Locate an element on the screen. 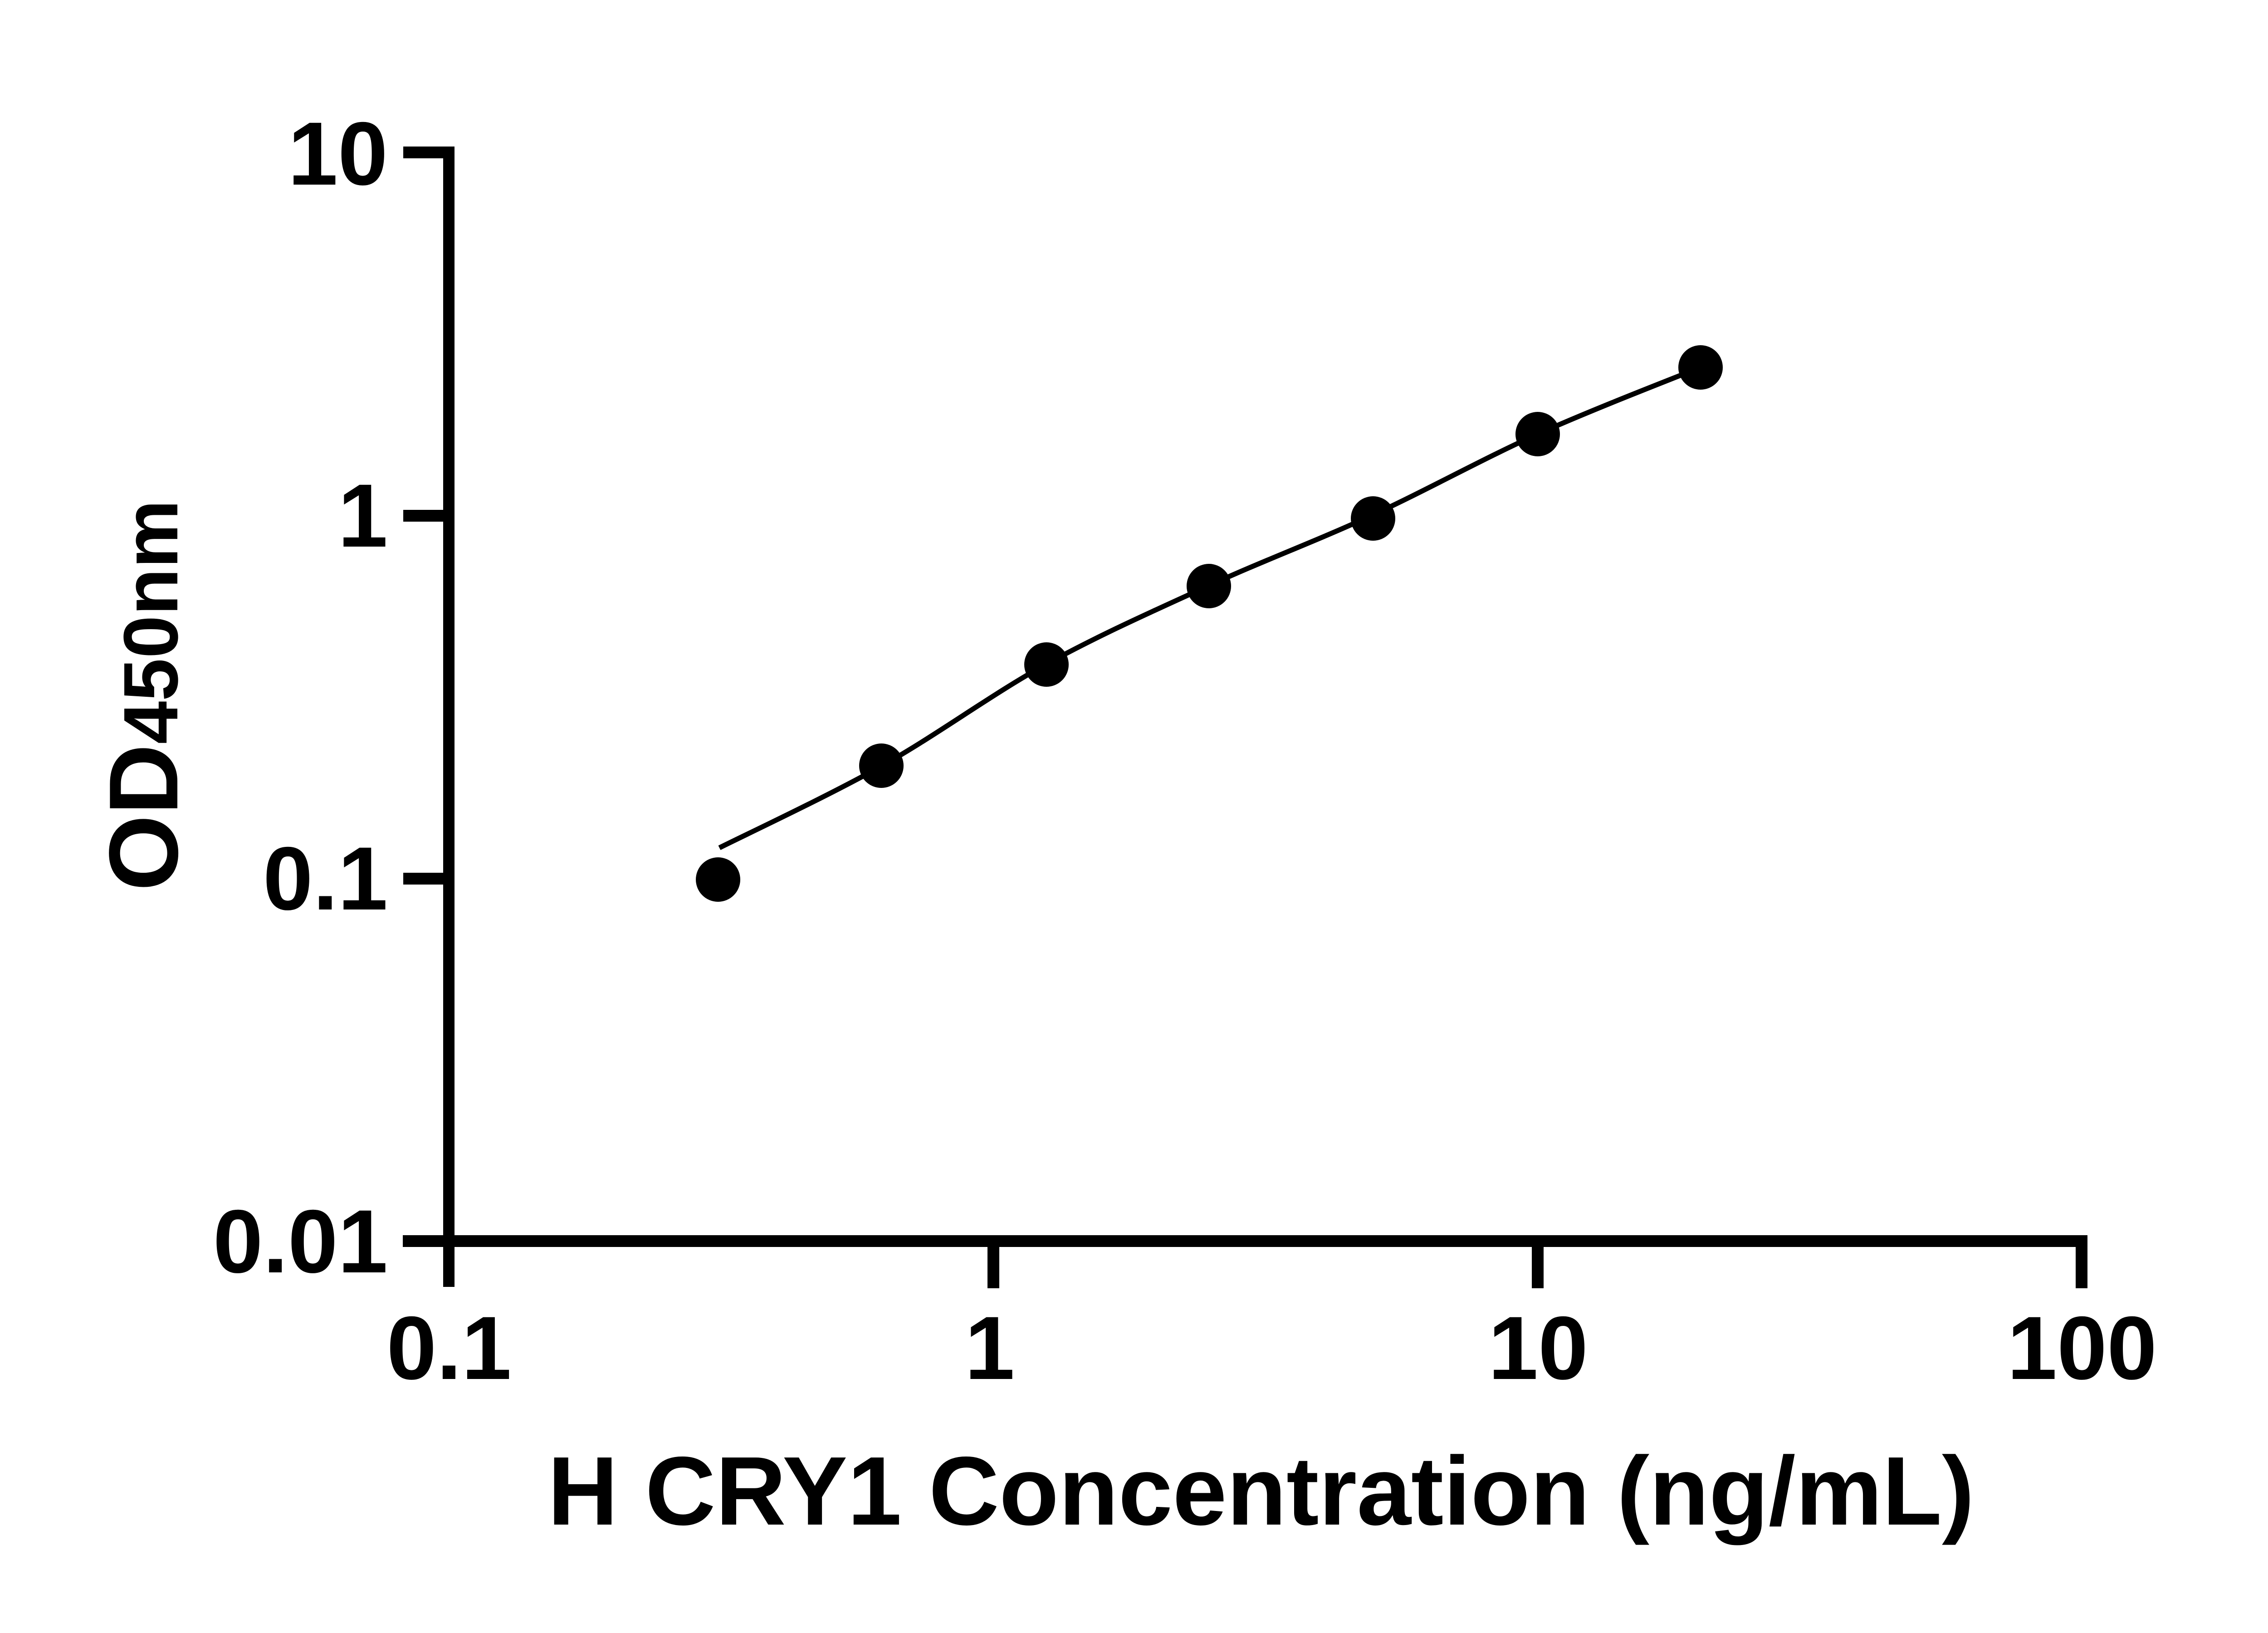 This screenshot has width=2268, height=1633. svg-text: 0.01 is located at coordinates (300, 1241).